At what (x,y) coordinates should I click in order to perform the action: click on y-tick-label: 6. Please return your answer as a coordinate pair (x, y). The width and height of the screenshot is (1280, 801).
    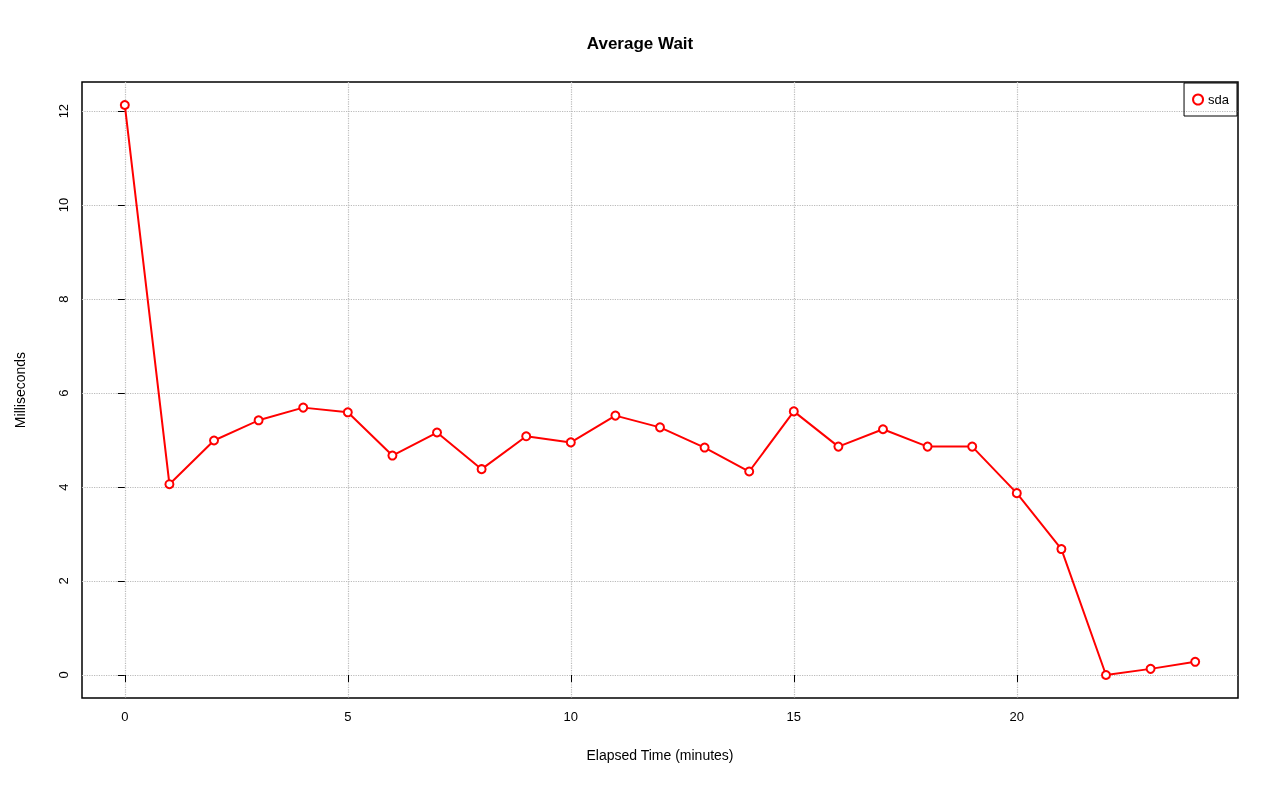
    Looking at the image, I should click on (63, 393).